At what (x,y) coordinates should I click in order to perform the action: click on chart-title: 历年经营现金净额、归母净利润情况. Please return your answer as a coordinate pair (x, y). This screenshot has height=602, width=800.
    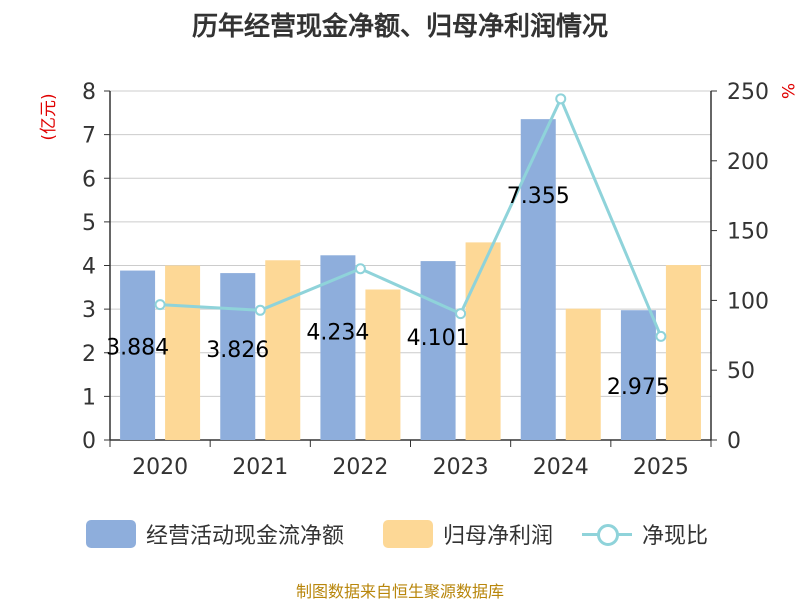
    Looking at the image, I should click on (399, 27).